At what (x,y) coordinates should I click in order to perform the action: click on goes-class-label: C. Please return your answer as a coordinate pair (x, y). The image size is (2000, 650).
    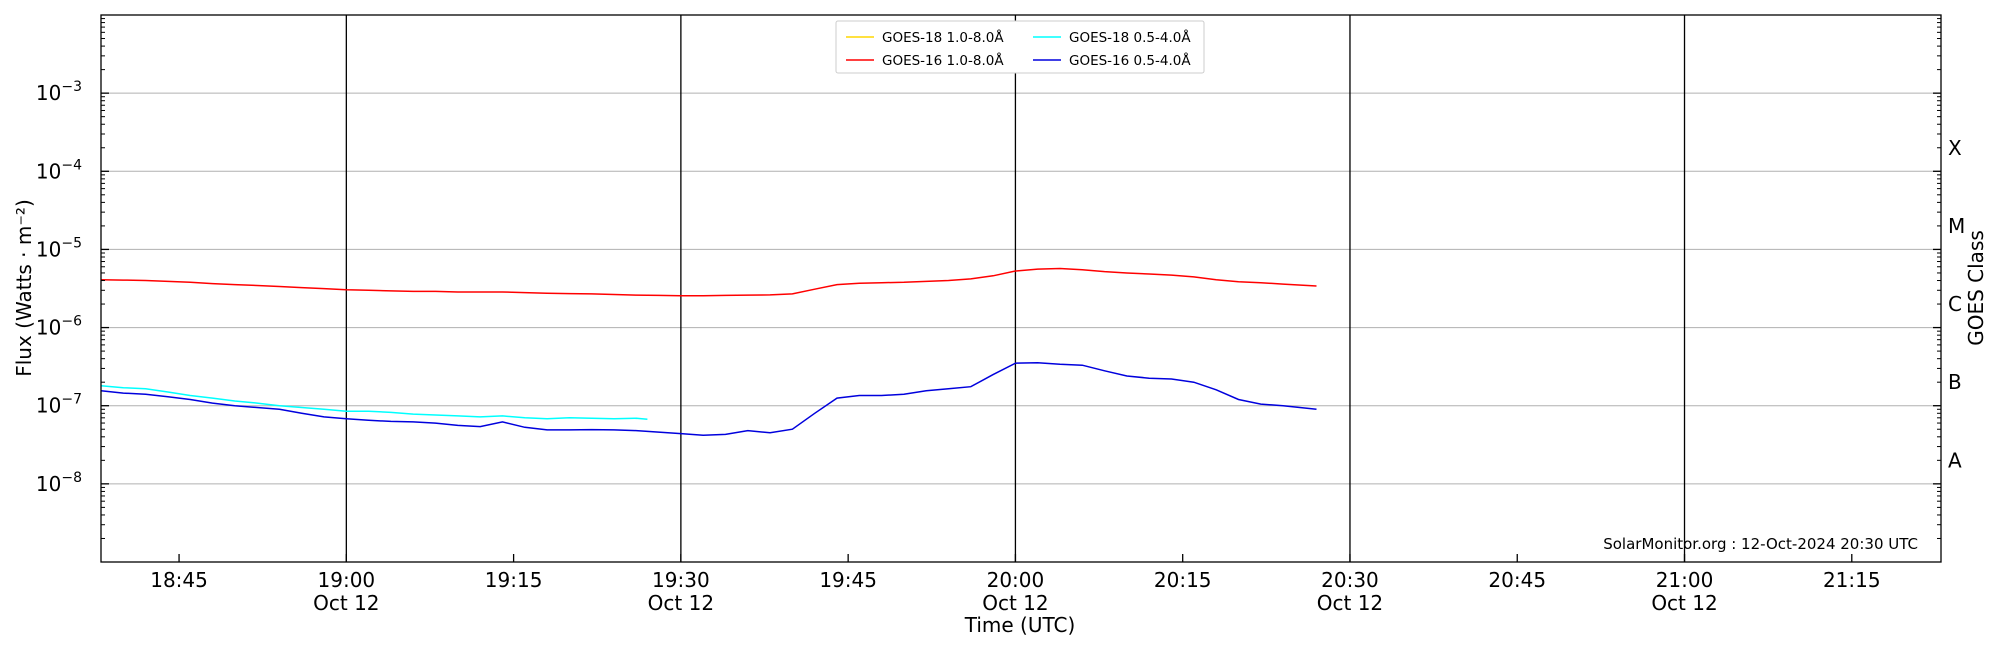
    Looking at the image, I should click on (1955, 304).